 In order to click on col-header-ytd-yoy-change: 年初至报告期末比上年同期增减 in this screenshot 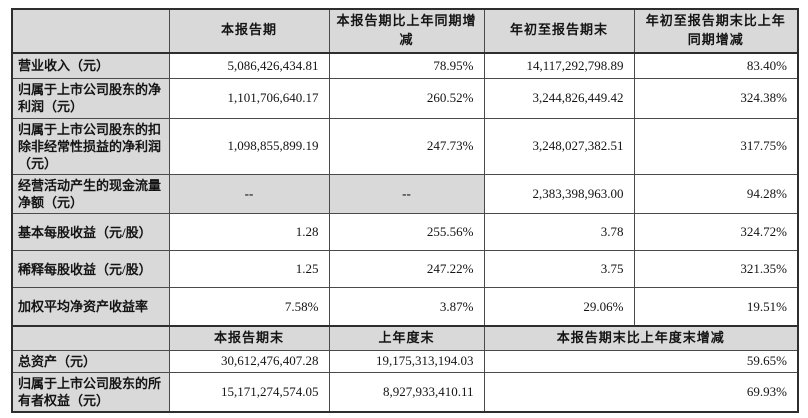, I will do `click(716, 31)`.